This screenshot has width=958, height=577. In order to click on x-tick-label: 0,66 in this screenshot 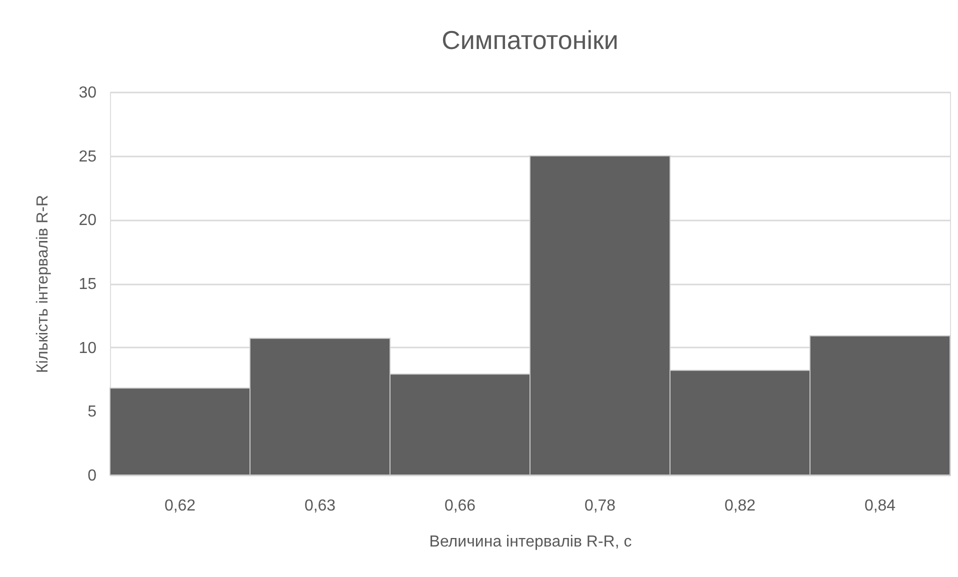, I will do `click(460, 506)`.